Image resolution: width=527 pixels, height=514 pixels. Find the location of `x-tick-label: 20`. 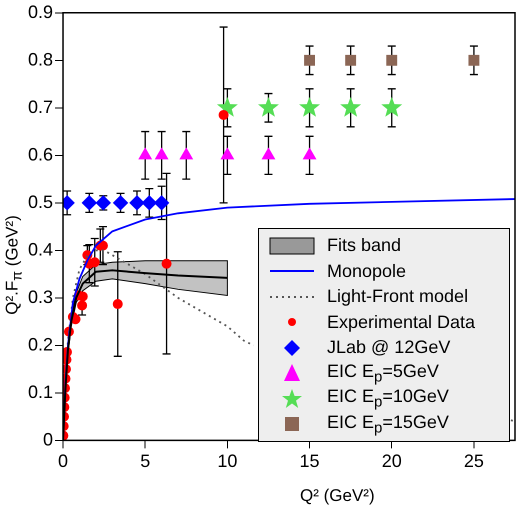

x-tick-label: 20 is located at coordinates (392, 461).